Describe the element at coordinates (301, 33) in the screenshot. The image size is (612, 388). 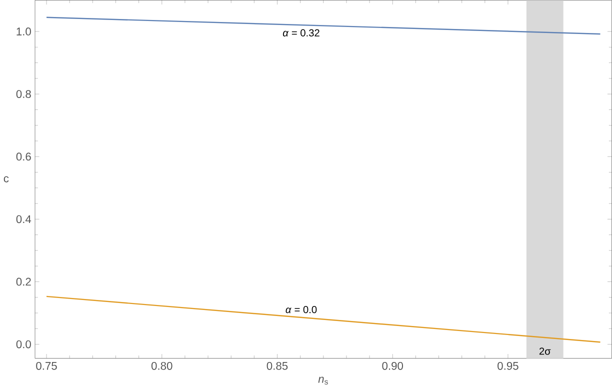
I see `series-label: α = 0.32` at that location.